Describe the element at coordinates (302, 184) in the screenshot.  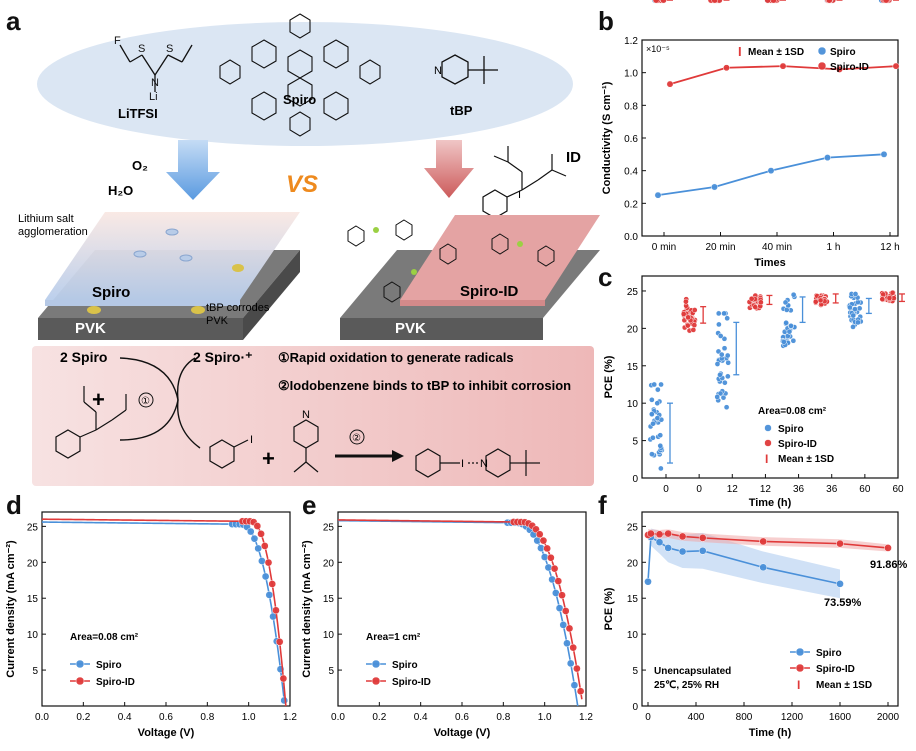
I see `vs-label: VS` at that location.